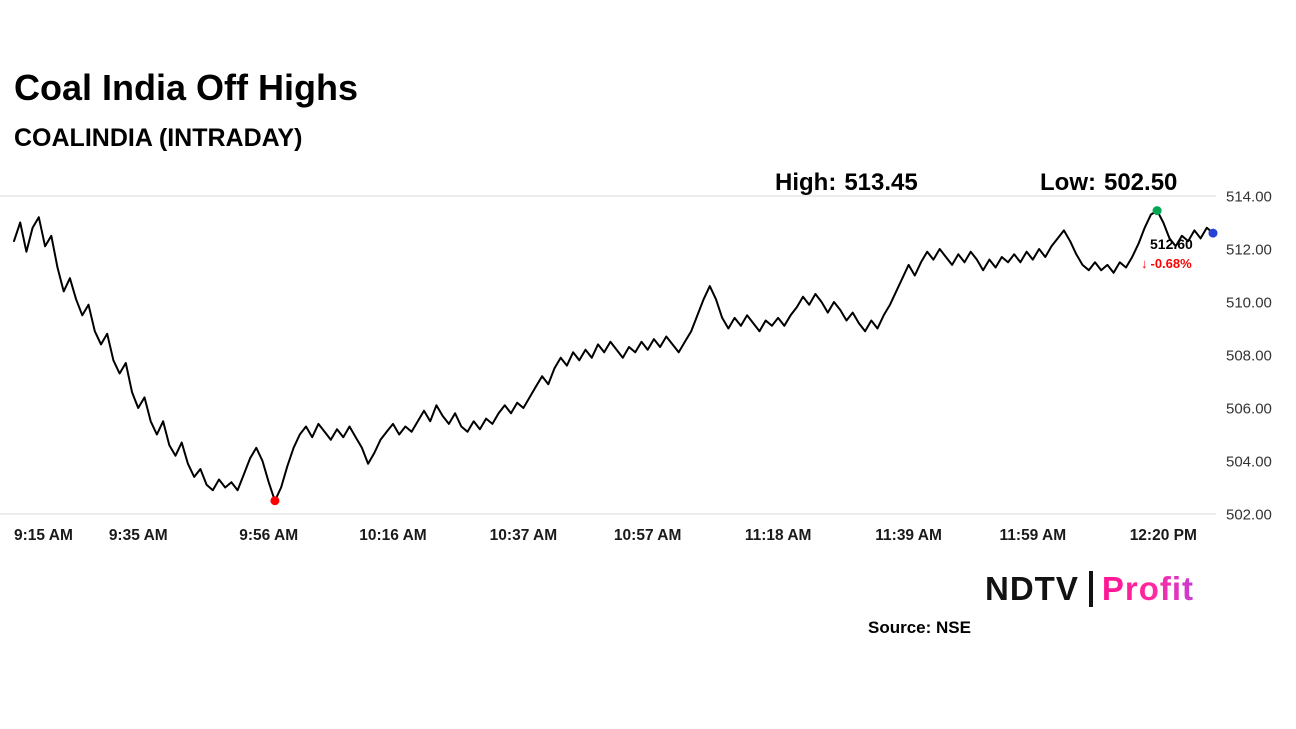 This screenshot has width=1296, height=729. I want to click on logo-divider, so click(1090, 589).